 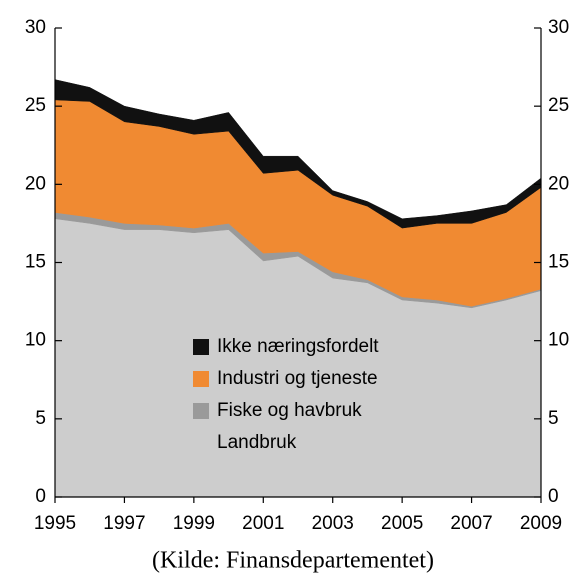 I want to click on y-tick-label: 10, so click(x=35, y=340).